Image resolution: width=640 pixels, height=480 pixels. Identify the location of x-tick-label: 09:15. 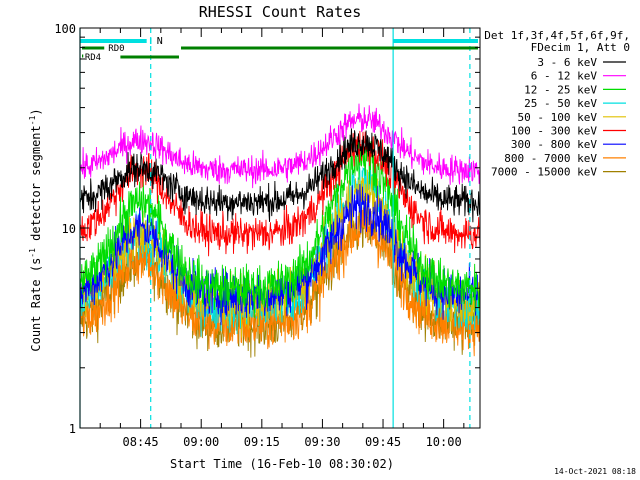
(262, 442).